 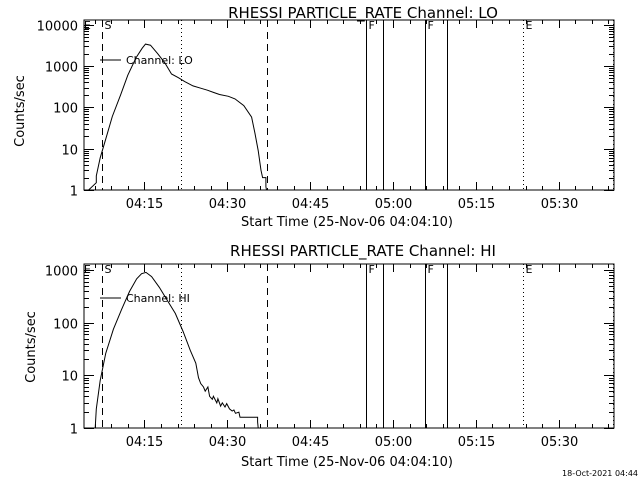 I want to click on legend: Channel: HI, so click(x=145, y=298).